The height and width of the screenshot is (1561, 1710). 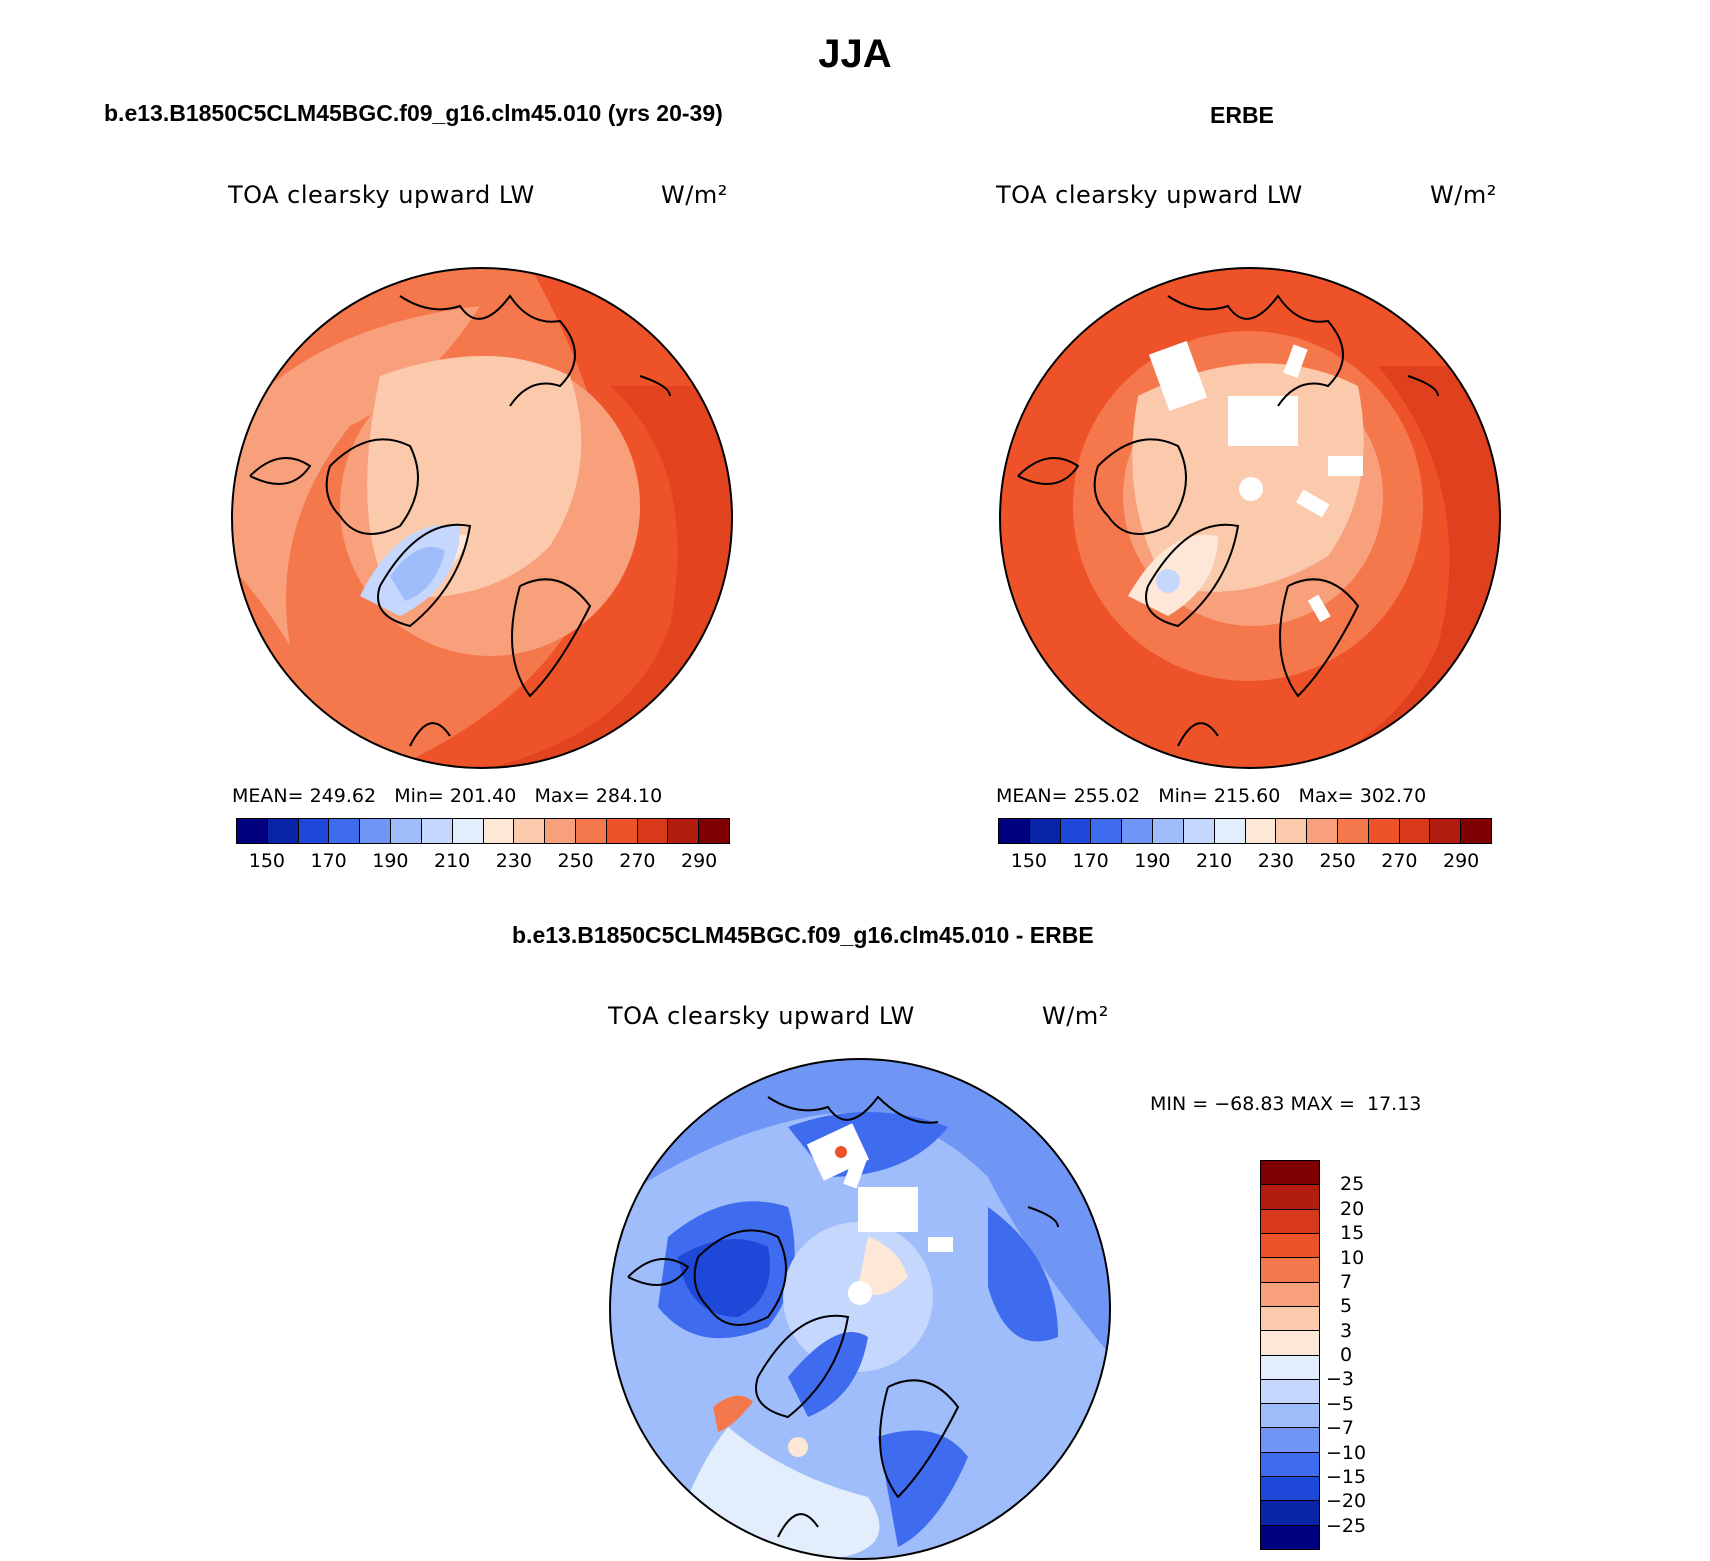 What do you see at coordinates (514, 861) in the screenshot?
I see `model-colorbar-tick-label: 230` at bounding box center [514, 861].